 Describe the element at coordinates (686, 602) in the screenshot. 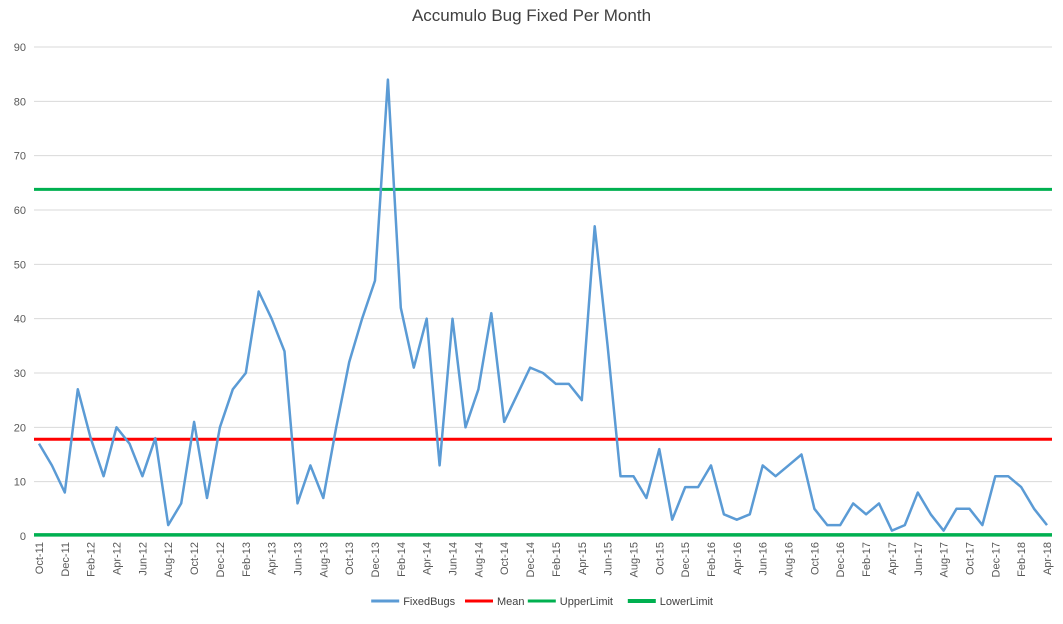

I see `legend-label-lowerlimit: LowerLimit` at that location.